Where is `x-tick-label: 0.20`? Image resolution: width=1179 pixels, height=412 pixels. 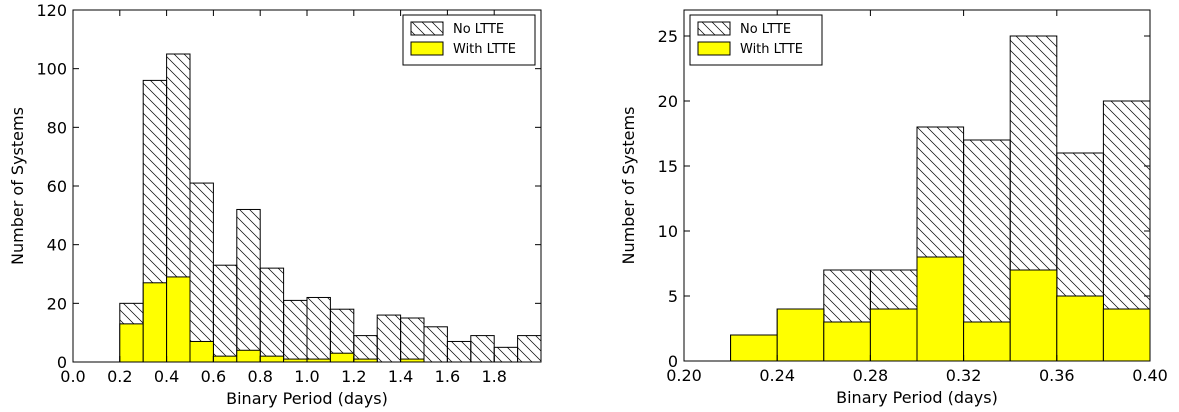
x-tick-label: 0.20 is located at coordinates (684, 375).